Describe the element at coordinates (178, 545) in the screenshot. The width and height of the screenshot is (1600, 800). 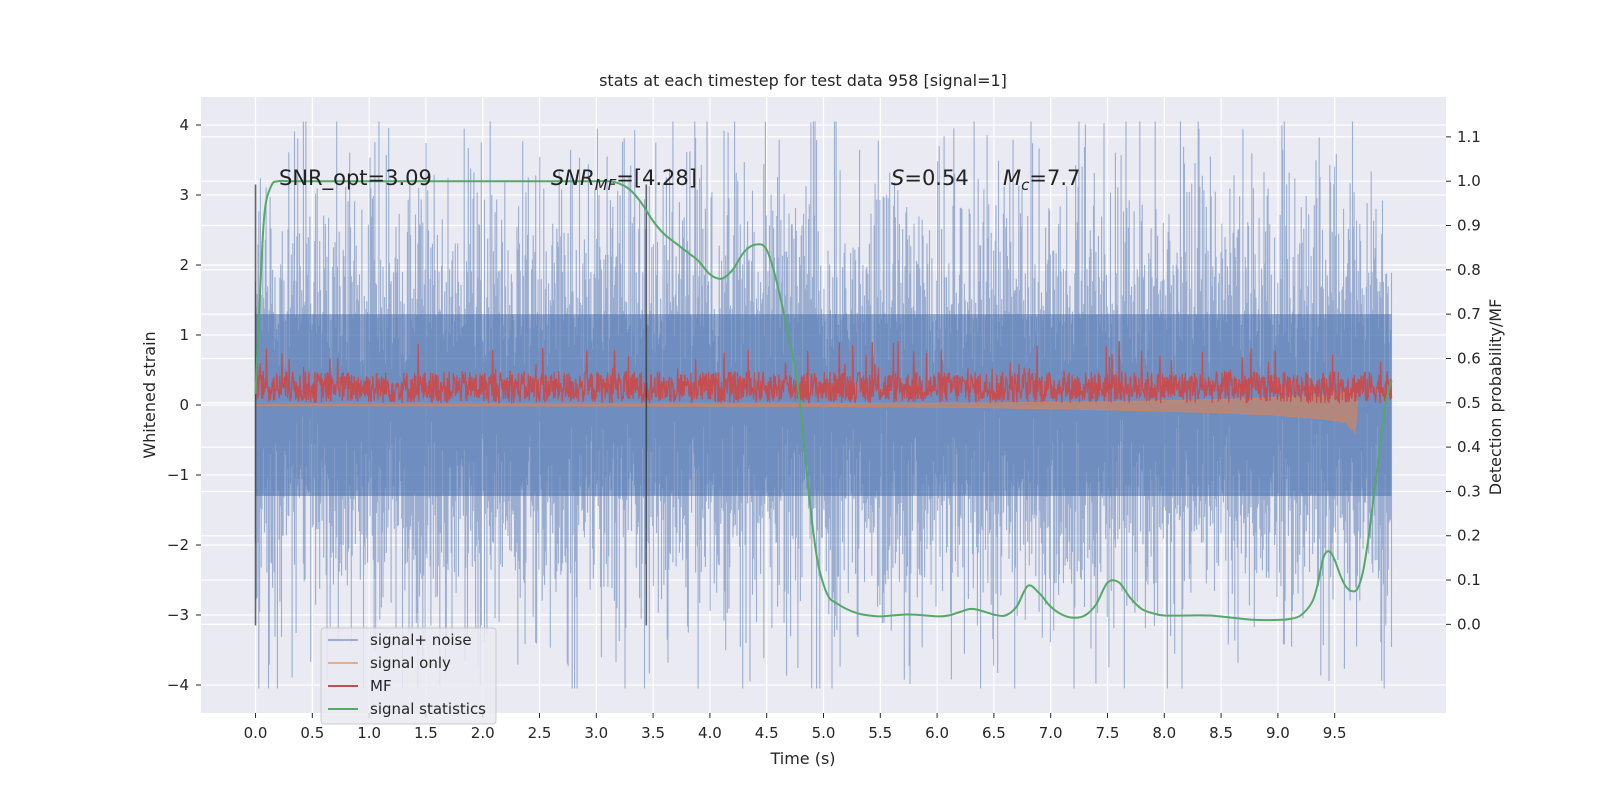
I see `y-tick-label: −2` at that location.